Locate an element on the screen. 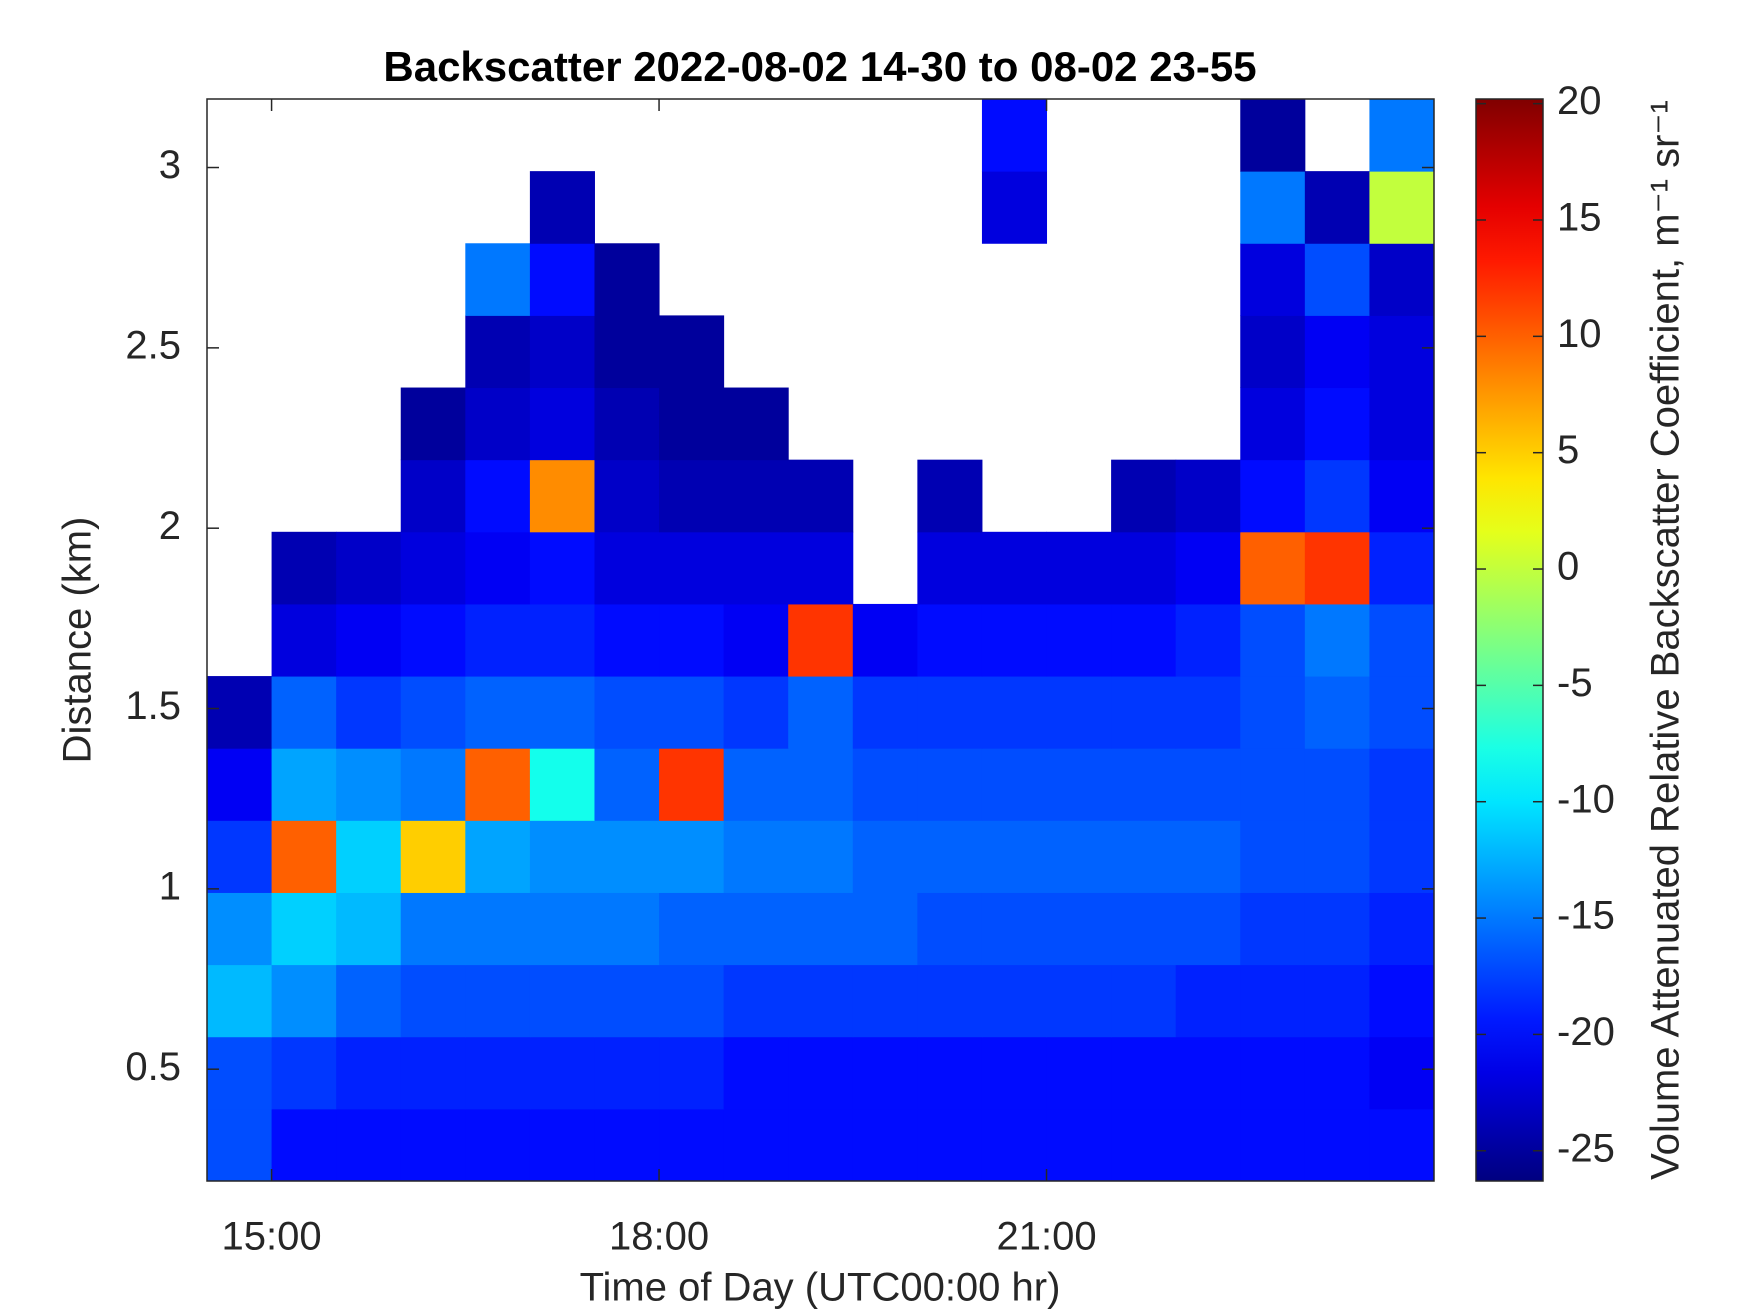  colorbar is located at coordinates (1509, 640).